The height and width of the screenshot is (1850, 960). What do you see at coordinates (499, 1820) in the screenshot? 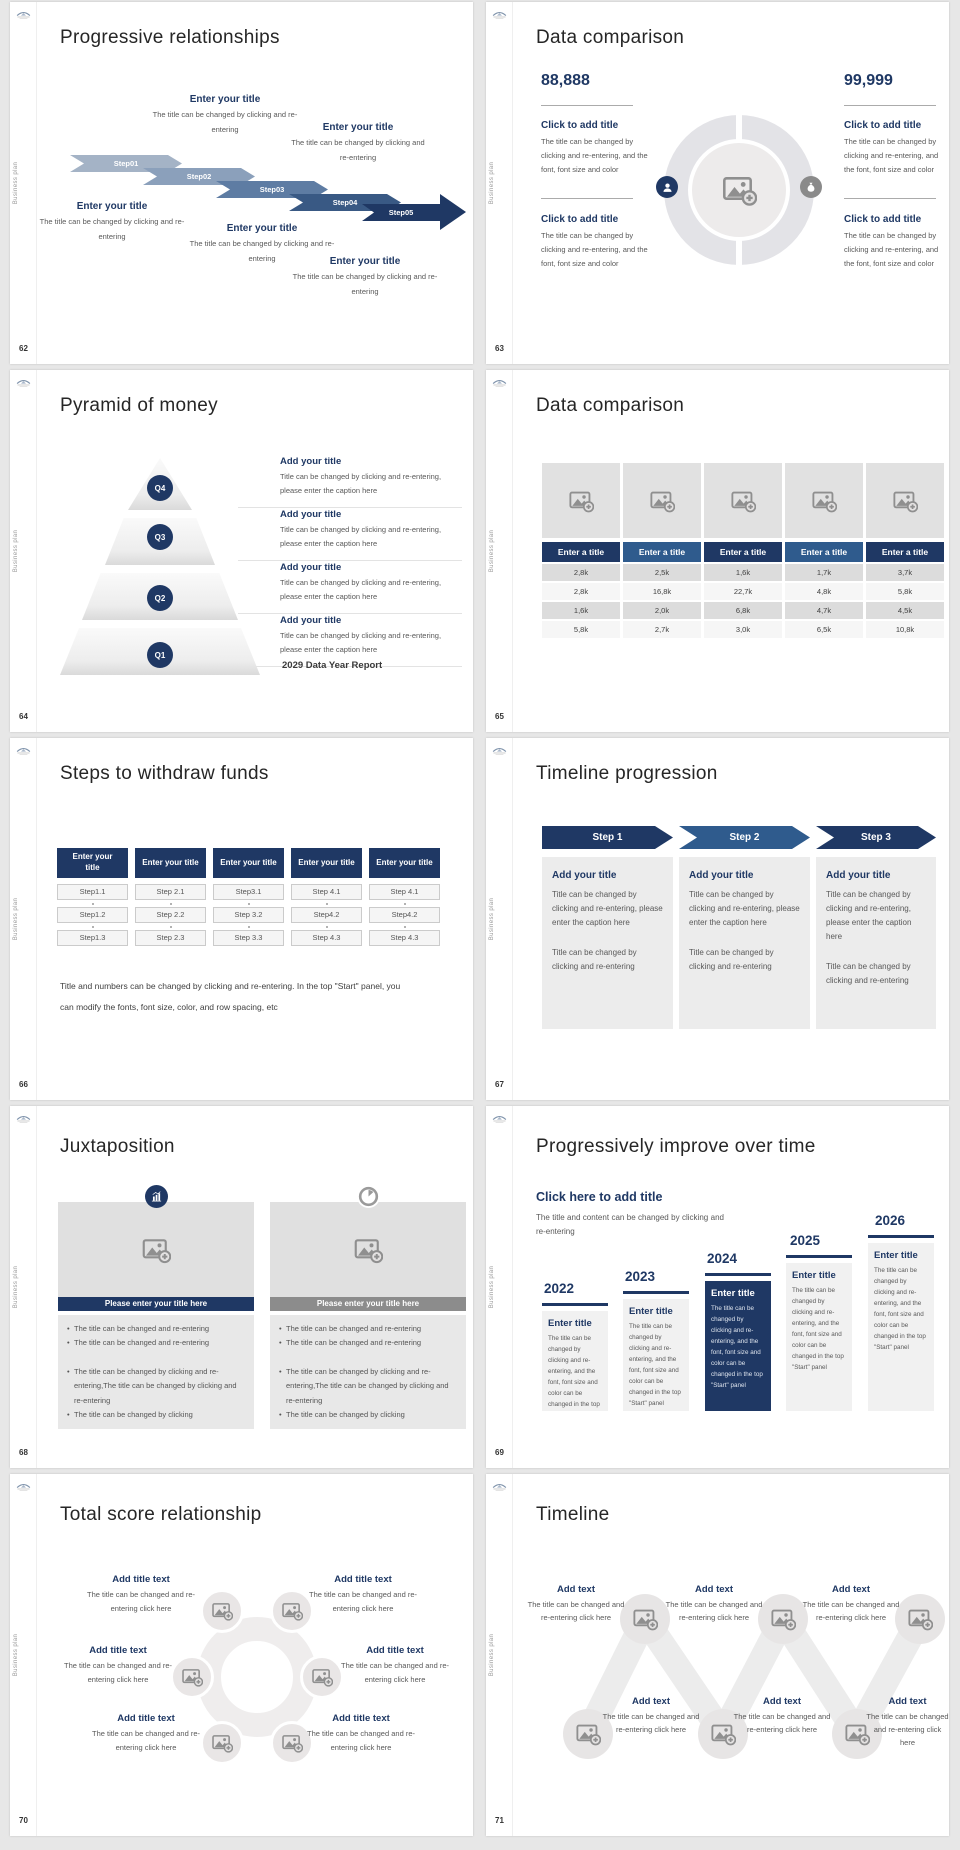
I see `page-number: 71` at bounding box center [499, 1820].